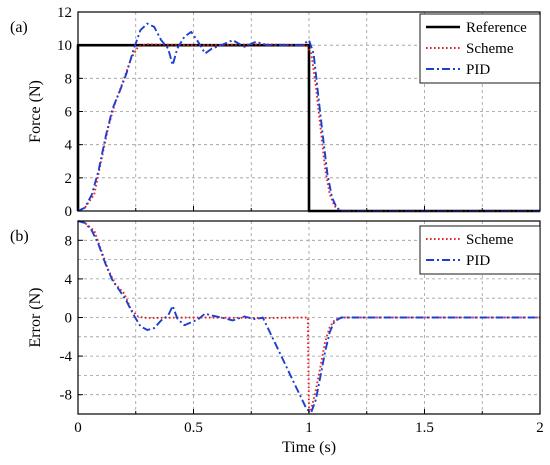 This screenshot has width=550, height=465. What do you see at coordinates (424, 428) in the screenshot?
I see `x-tick-label-3: 1.5` at bounding box center [424, 428].